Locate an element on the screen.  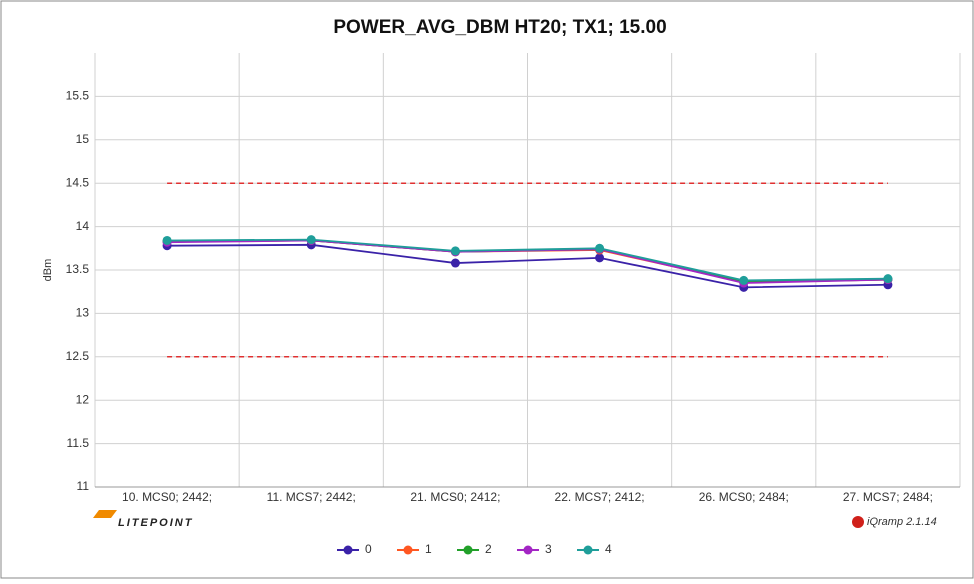
y-tick-label: 11.5 is located at coordinates (78, 443).